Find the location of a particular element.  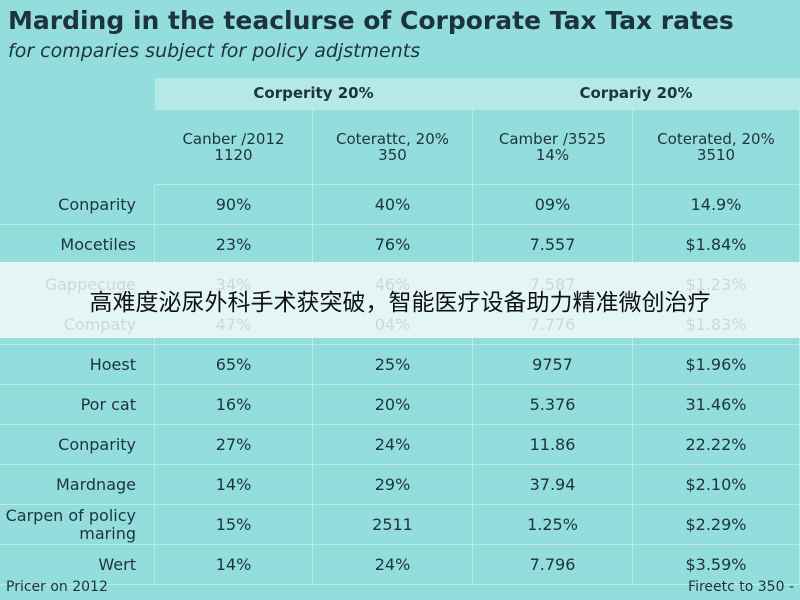

group-header: Corpariy 20% is located at coordinates (636, 94).